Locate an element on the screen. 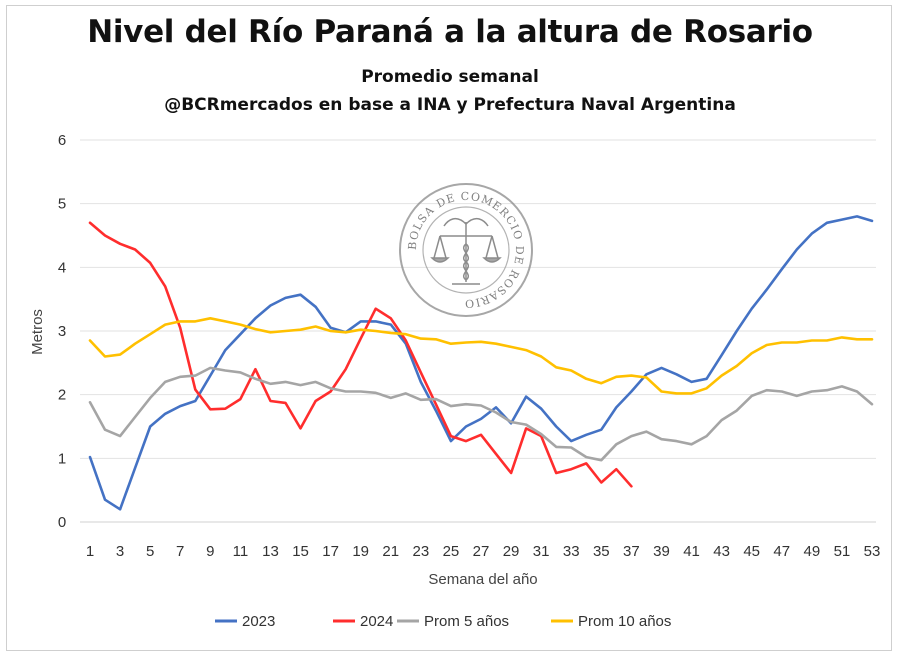 This screenshot has width=900, height=658. x-tick-label: 23 is located at coordinates (421, 551).